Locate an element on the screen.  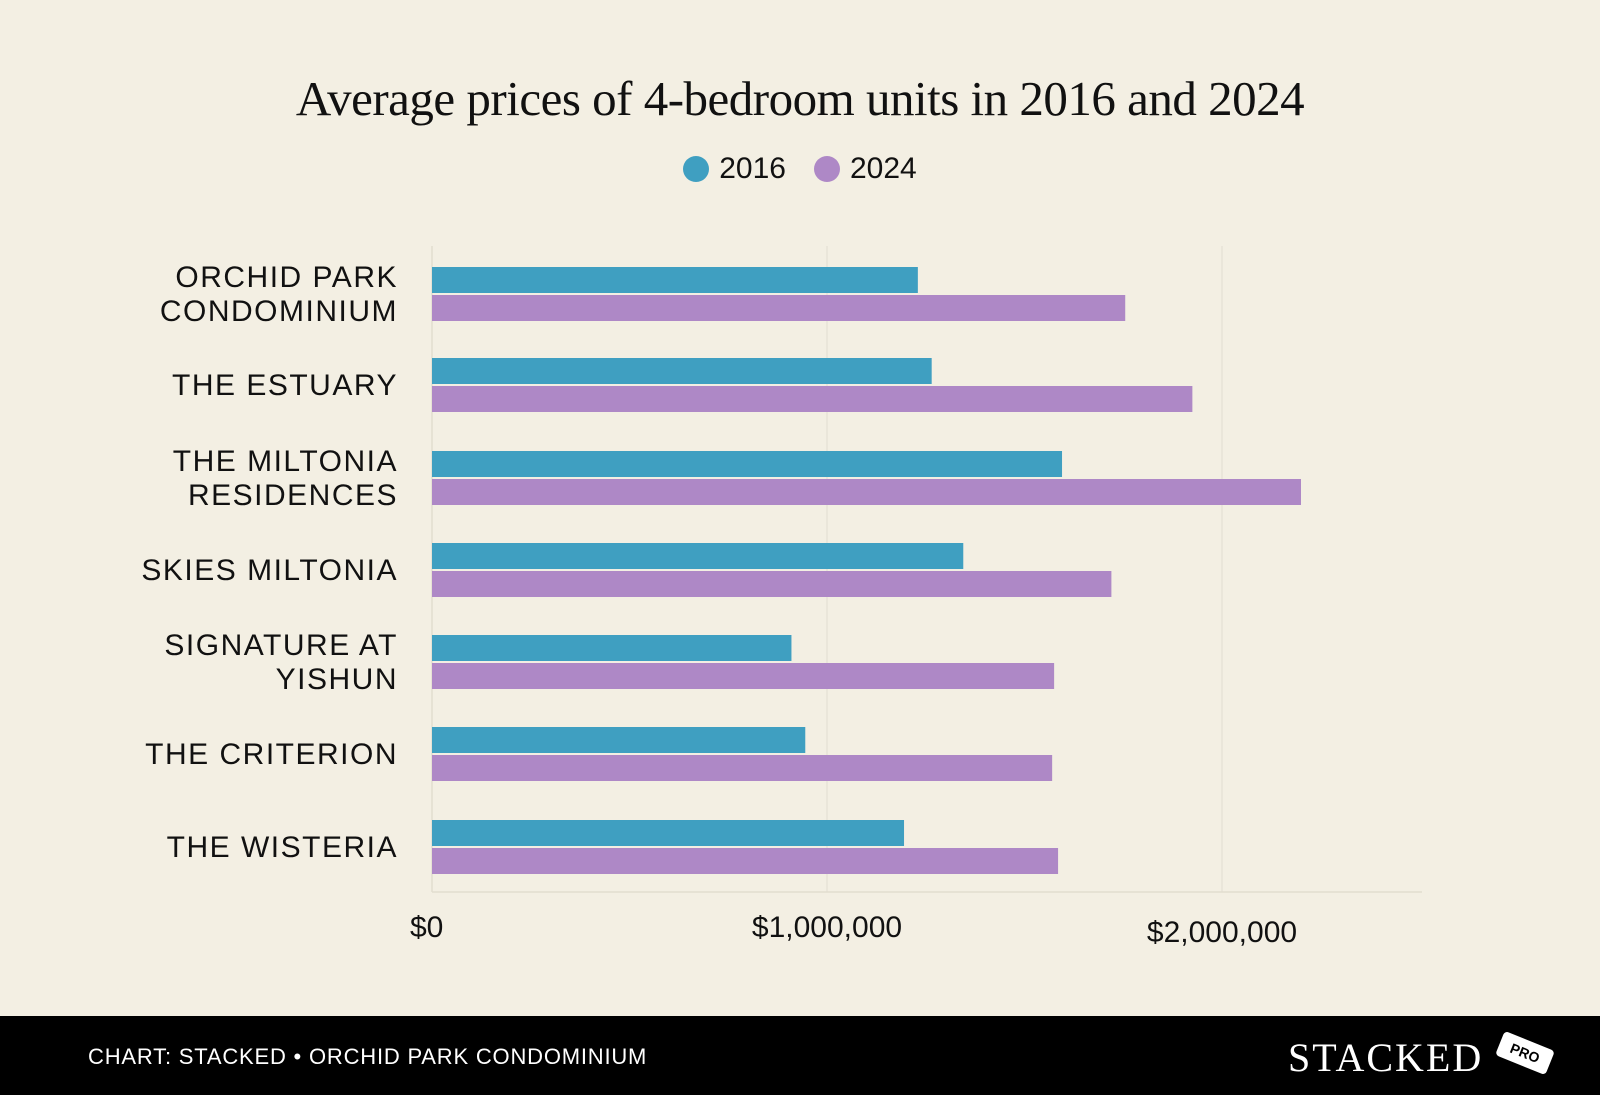
x-tick-label-1: $1,000,000 is located at coordinates (827, 927).